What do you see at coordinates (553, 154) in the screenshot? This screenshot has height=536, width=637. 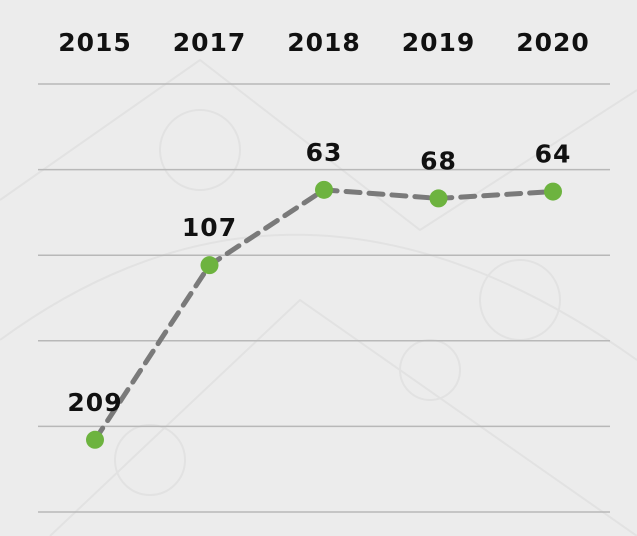 I see `data-label: 64` at bounding box center [553, 154].